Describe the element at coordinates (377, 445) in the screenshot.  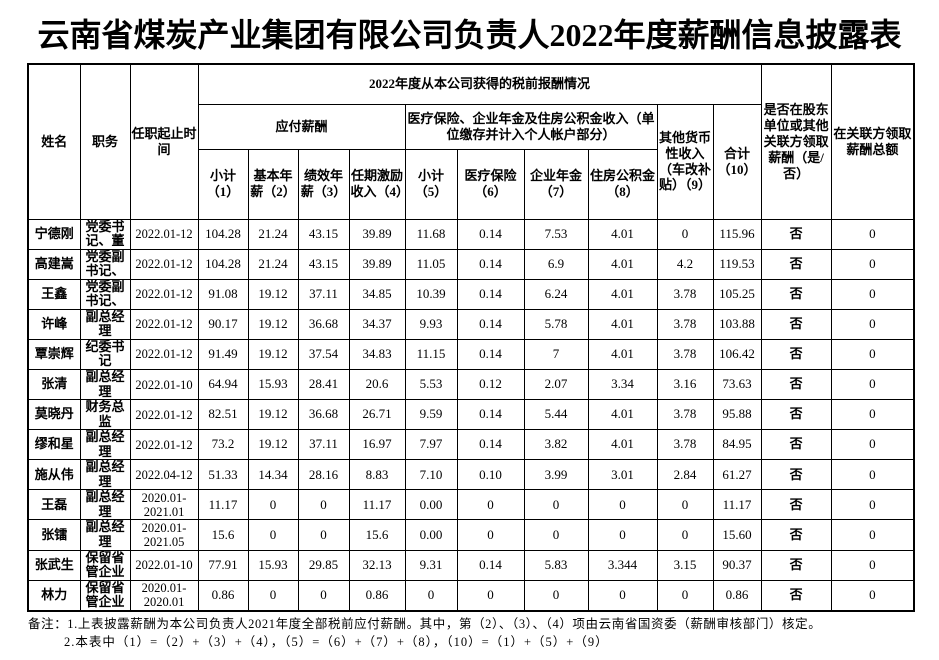
I see `table-cell: 16.97` at that location.